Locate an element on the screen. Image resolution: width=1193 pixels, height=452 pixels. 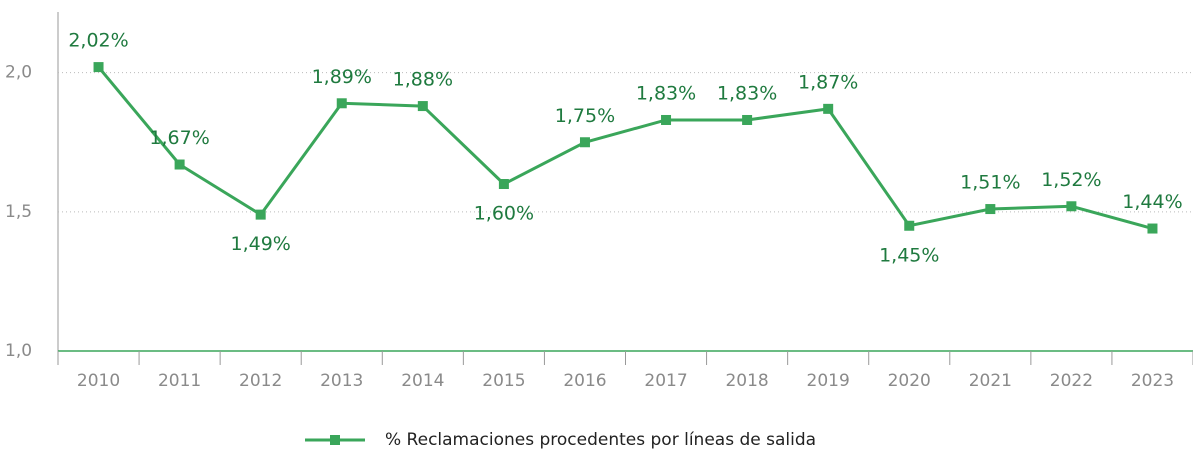
y-tick-label: 1,0 is located at coordinates (18, 351).